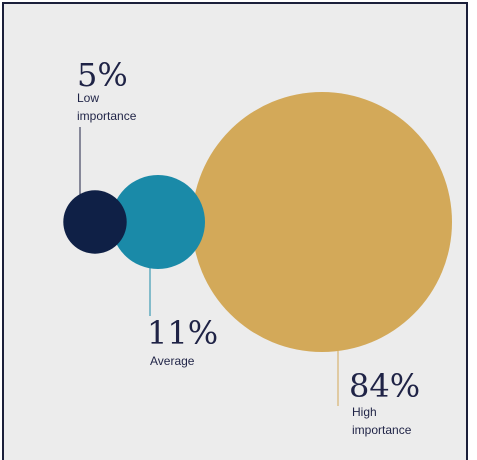 The height and width of the screenshot is (460, 477). What do you see at coordinates (158, 222) in the screenshot?
I see `bubble-average` at bounding box center [158, 222].